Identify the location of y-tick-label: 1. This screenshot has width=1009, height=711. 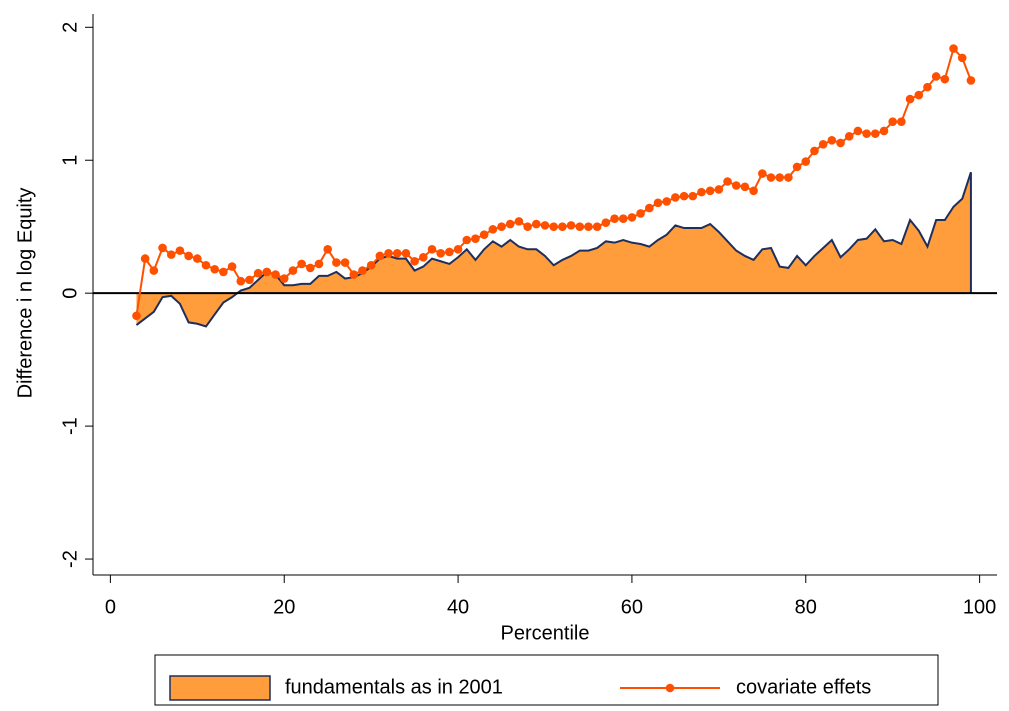
(70, 160).